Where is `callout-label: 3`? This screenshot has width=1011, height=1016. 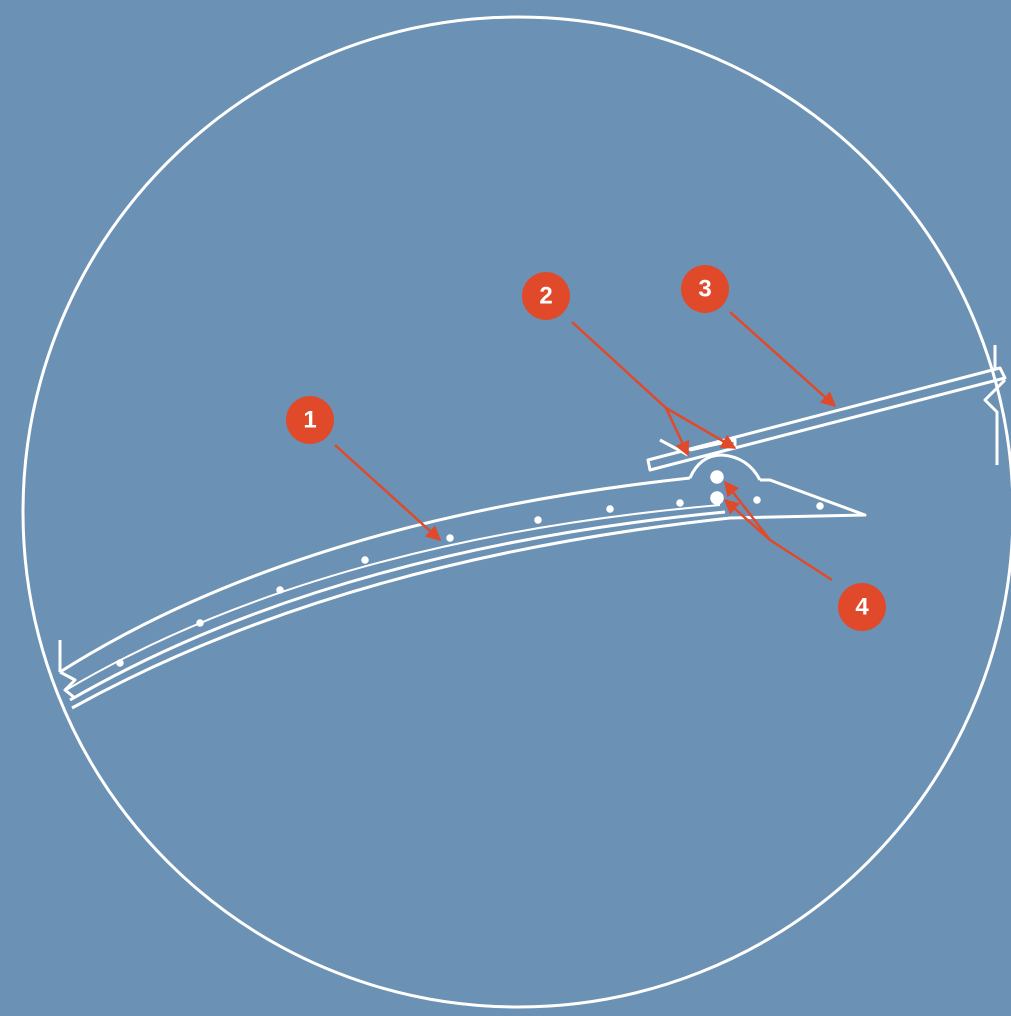
callout-label: 3 is located at coordinates (704, 289).